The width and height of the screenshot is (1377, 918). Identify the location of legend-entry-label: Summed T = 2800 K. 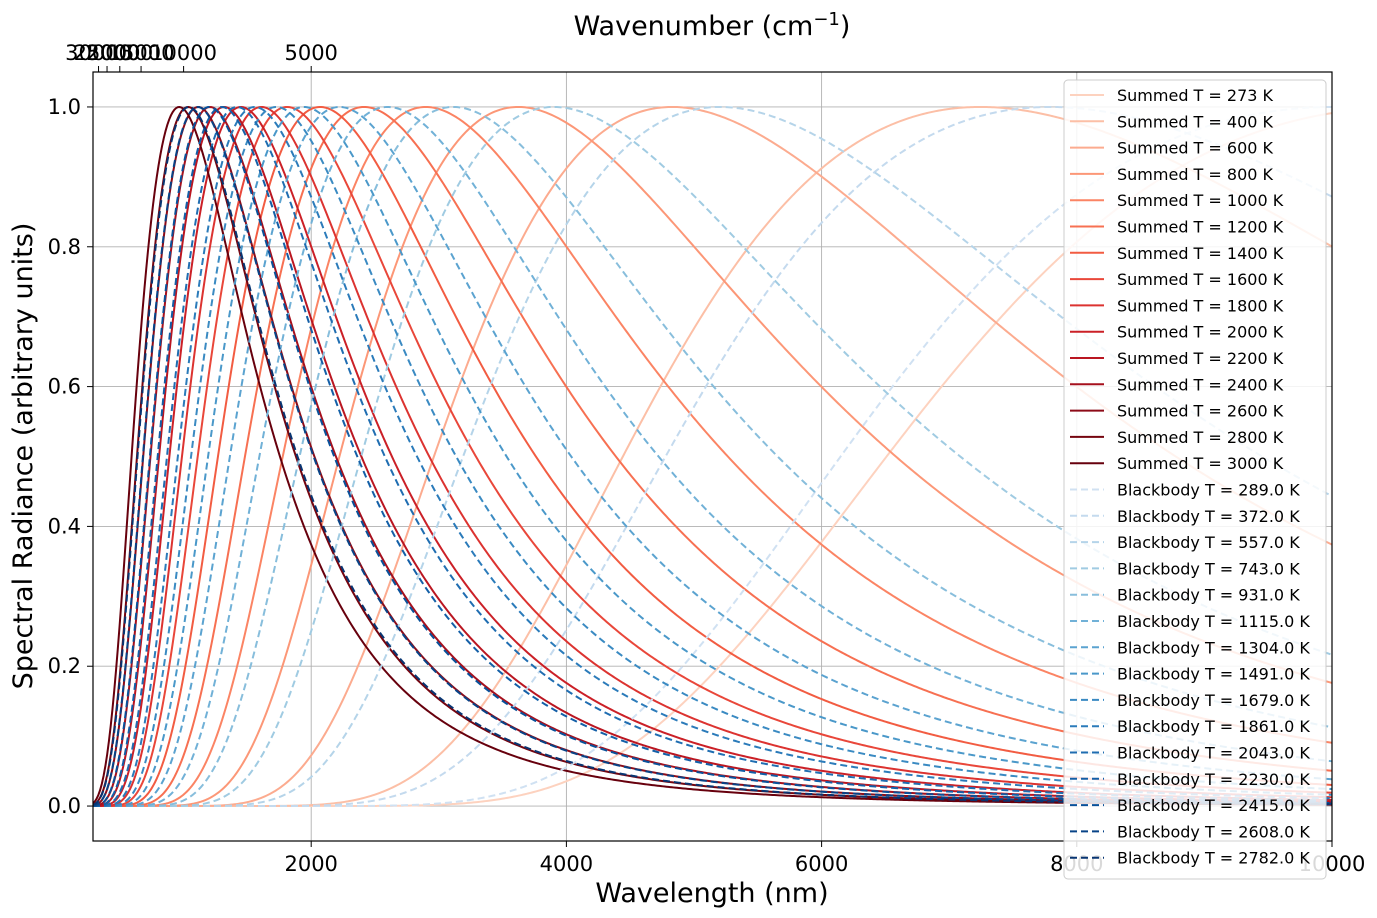
(1200, 437).